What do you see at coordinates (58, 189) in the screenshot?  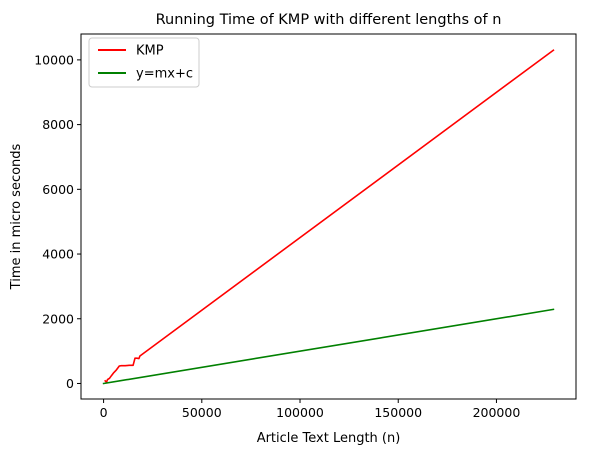 I see `y-tick-label: 6000` at bounding box center [58, 189].